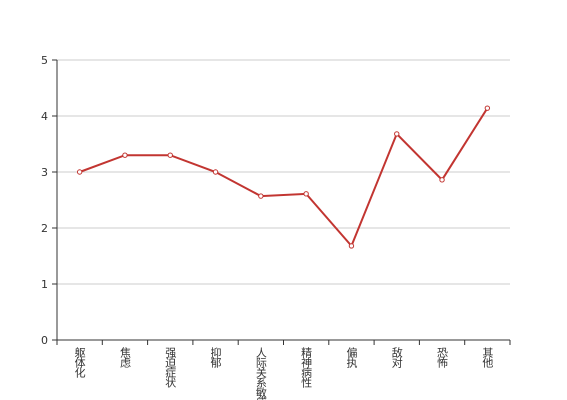 The width and height of the screenshot is (567, 400). Describe the element at coordinates (44, 228) in the screenshot. I see `y-tick-label: 2` at that location.